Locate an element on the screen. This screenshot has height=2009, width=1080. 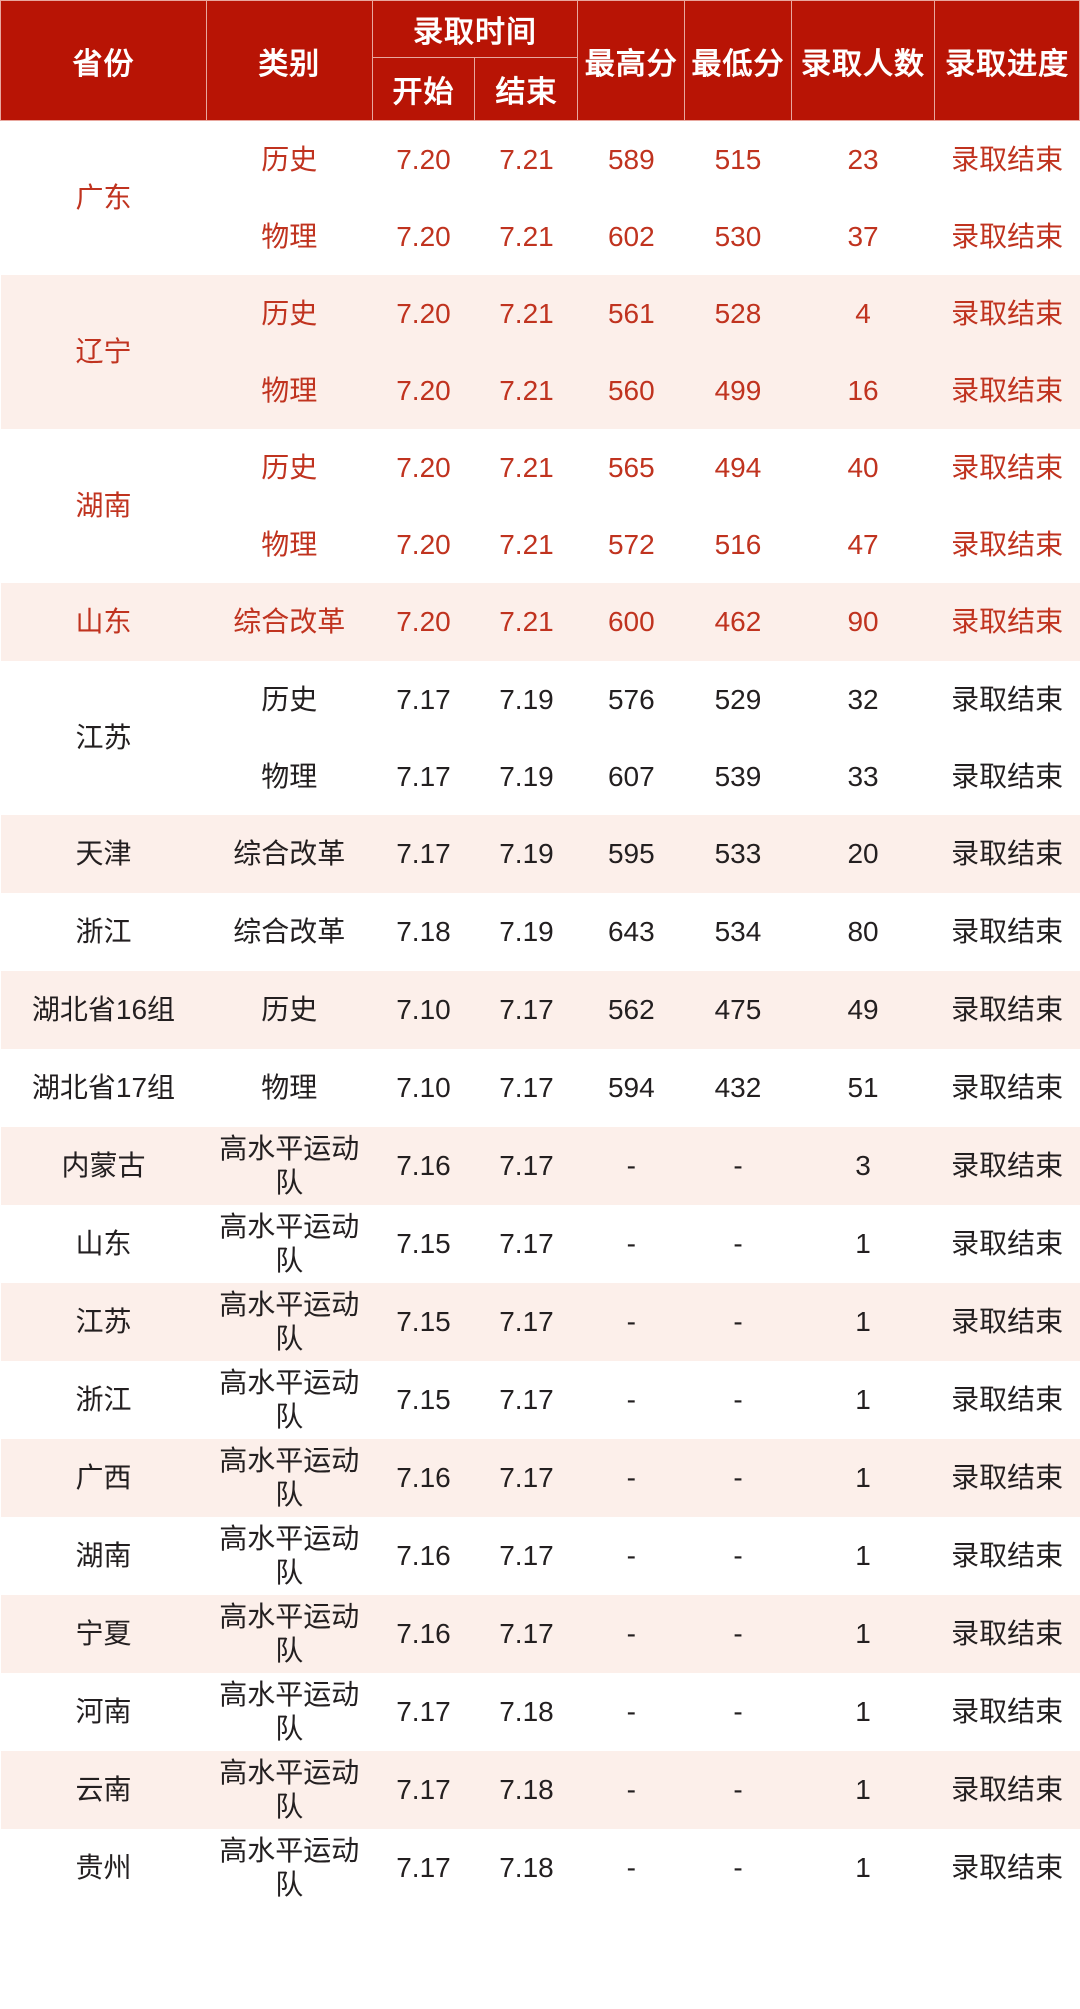
cell-admitted-count: 3 is located at coordinates (863, 1166).